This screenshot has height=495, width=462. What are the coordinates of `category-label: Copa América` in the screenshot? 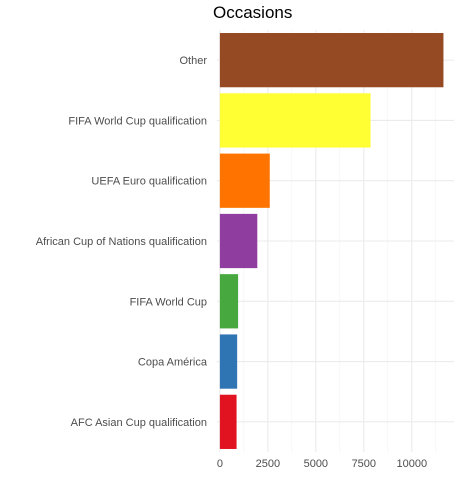 It's located at (173, 363).